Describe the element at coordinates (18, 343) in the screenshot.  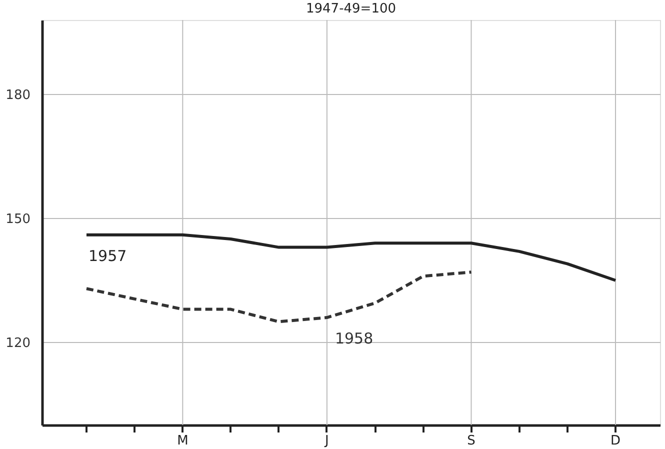
I see `y-tick-label: 120` at that location.